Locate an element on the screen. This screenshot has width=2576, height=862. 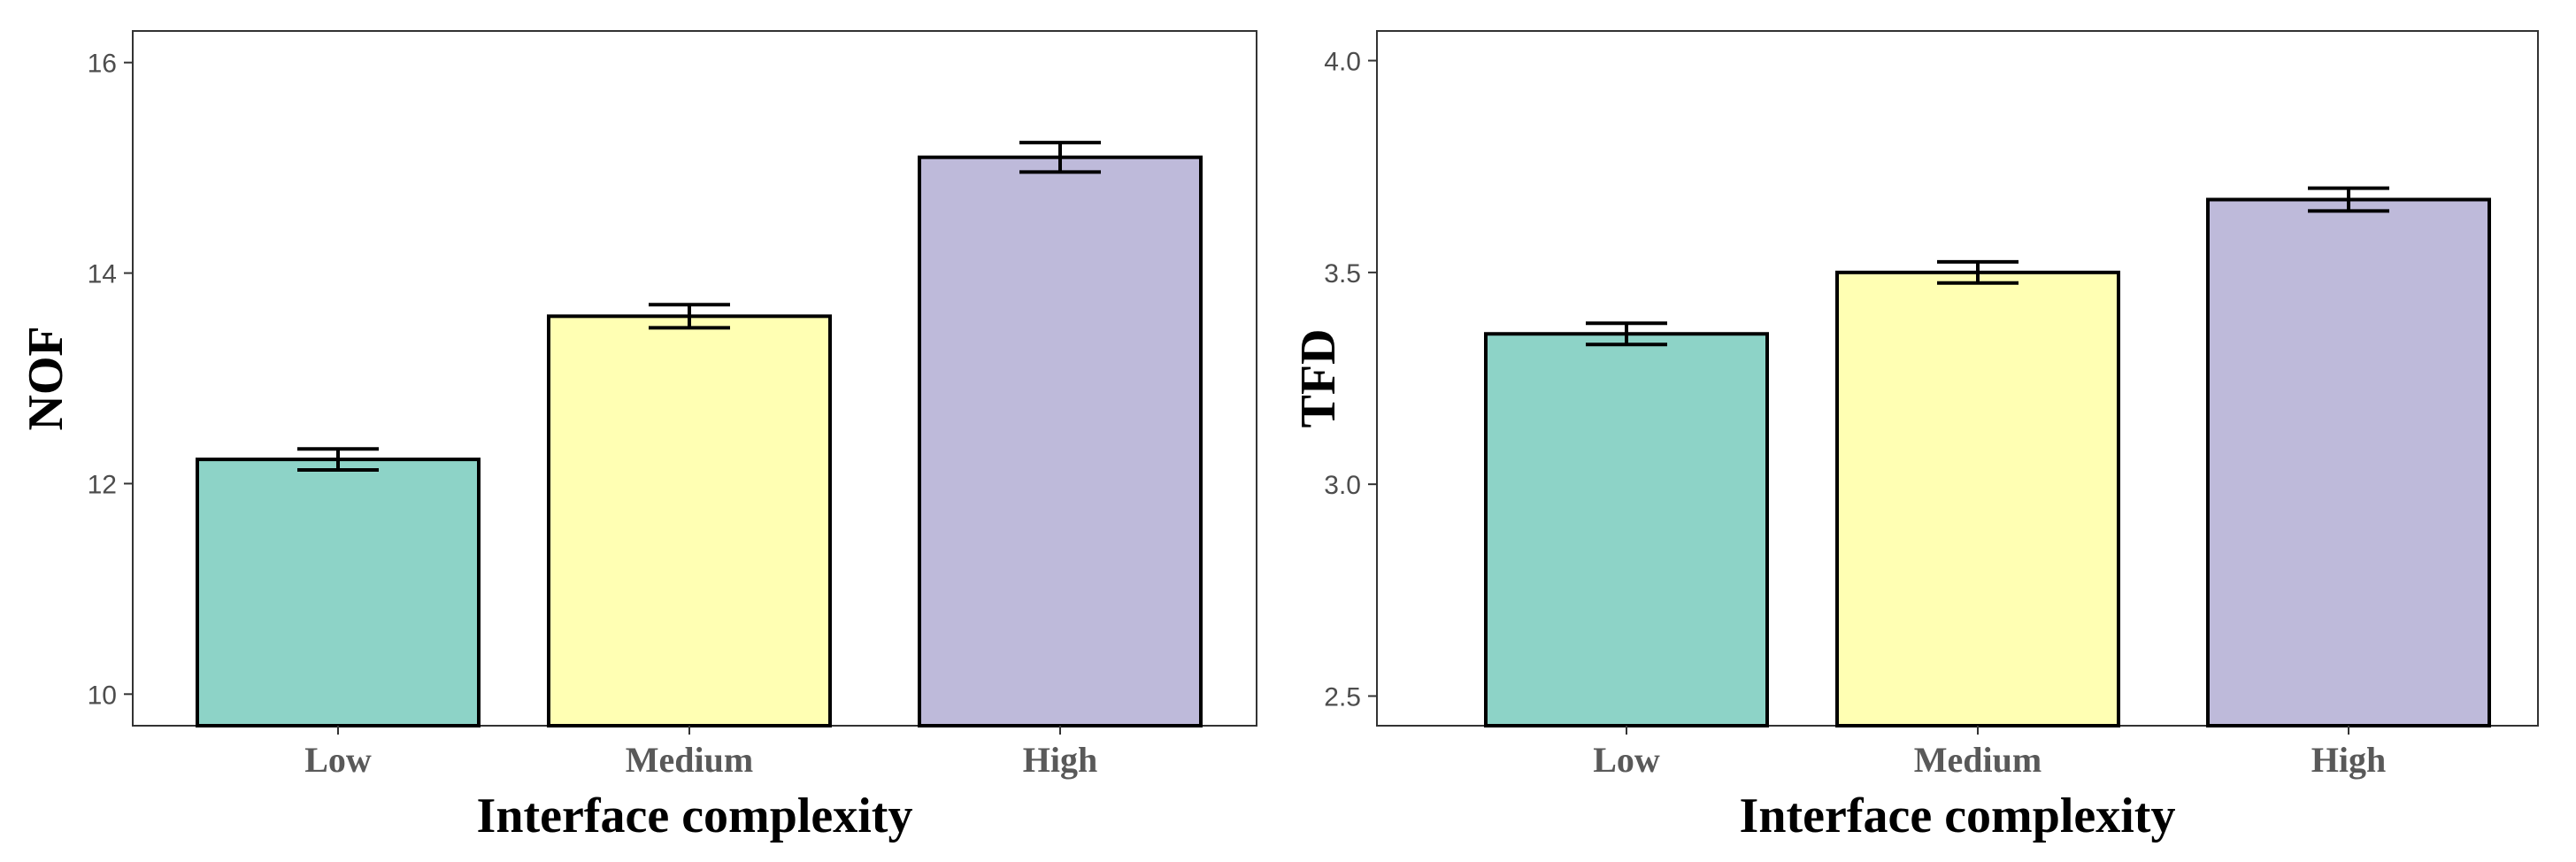
y-tick-label: 10 is located at coordinates (102, 695).